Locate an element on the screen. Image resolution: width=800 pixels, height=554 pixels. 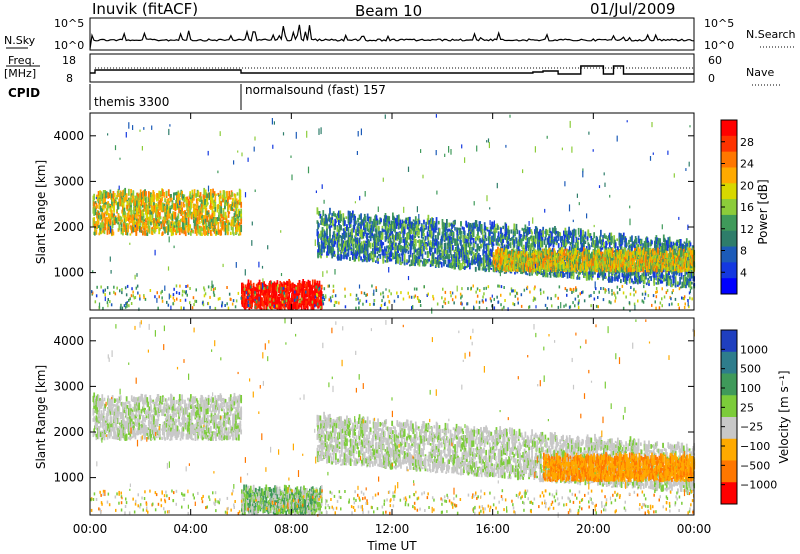
nsky-label: N.Sky is located at coordinates (20, 40).